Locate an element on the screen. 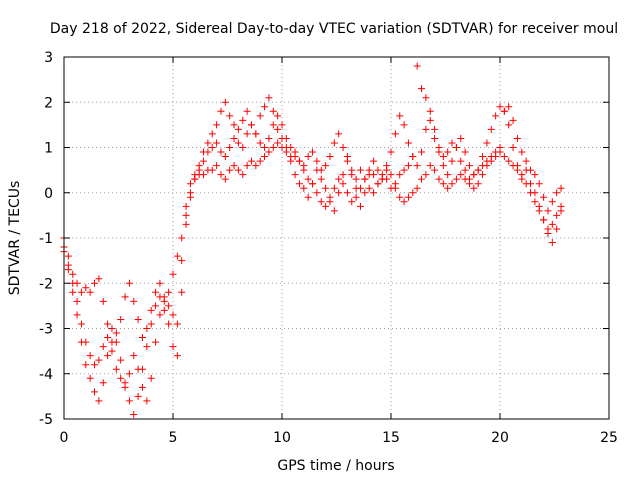 This screenshot has width=640, height=480. y-tick-label: -5 is located at coordinates (46, 420).